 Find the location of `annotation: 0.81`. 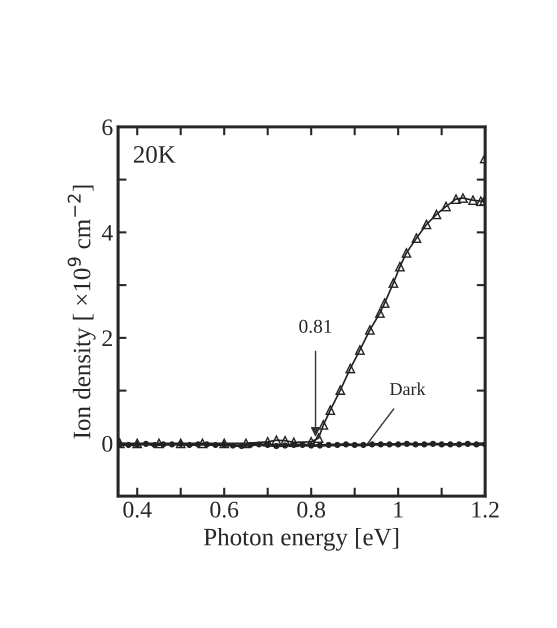

annotation: 0.81 is located at coordinates (315, 326).